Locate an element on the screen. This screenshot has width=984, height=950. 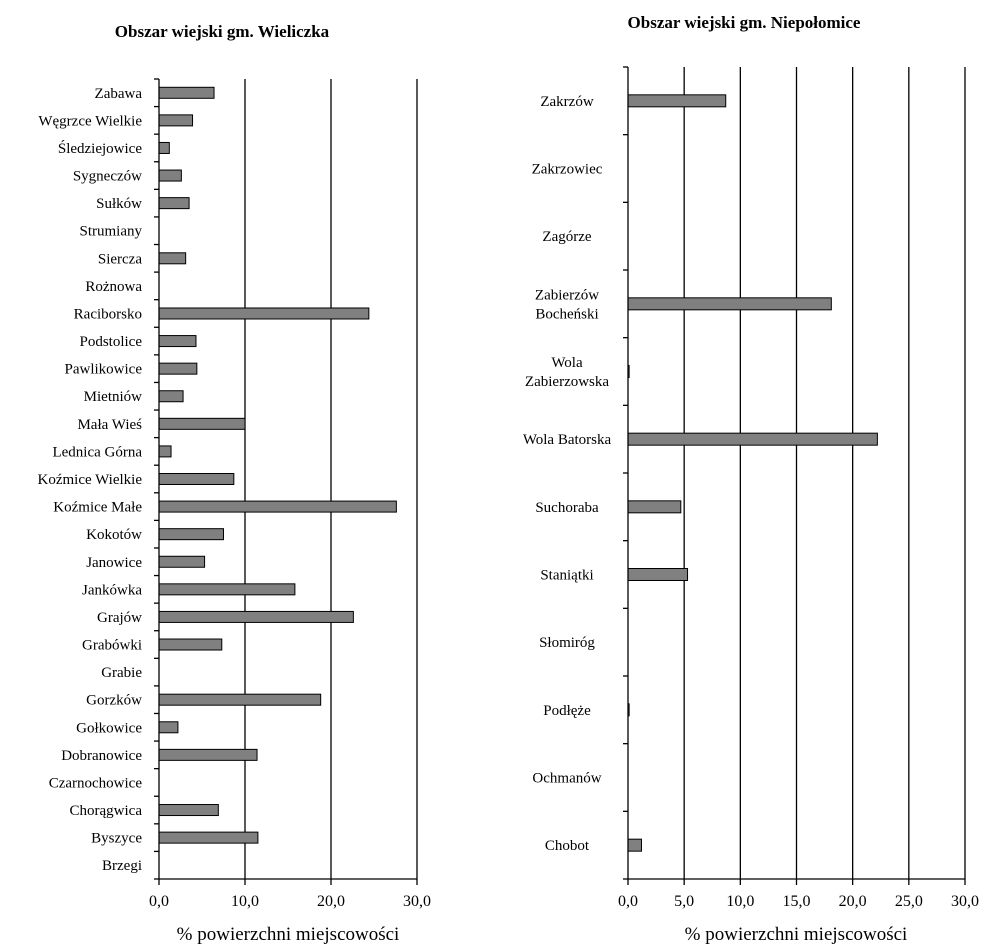
chart-title: Obszar wiejski gm. Wieliczka is located at coordinates (222, 31).